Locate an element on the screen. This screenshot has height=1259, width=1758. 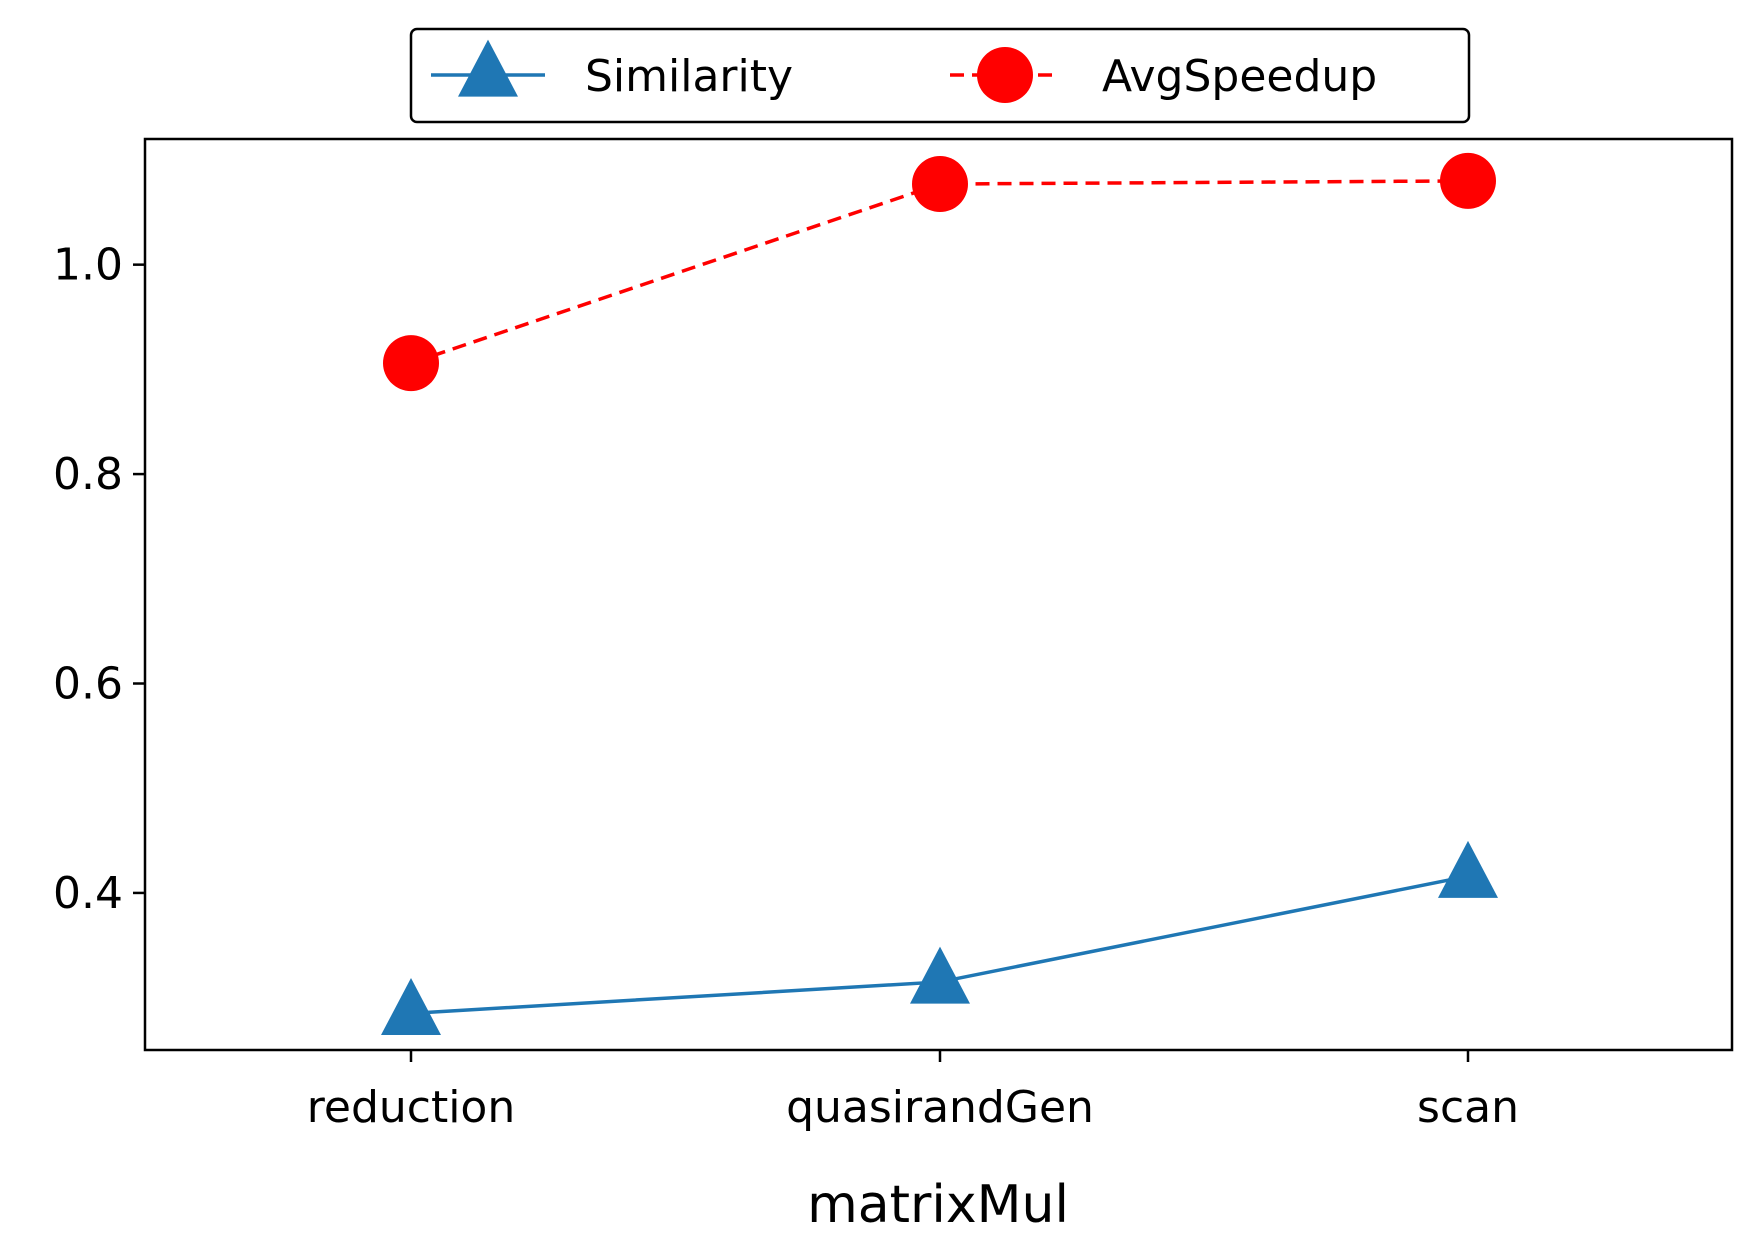
legend-marker-triangle is located at coordinates (488, 68).